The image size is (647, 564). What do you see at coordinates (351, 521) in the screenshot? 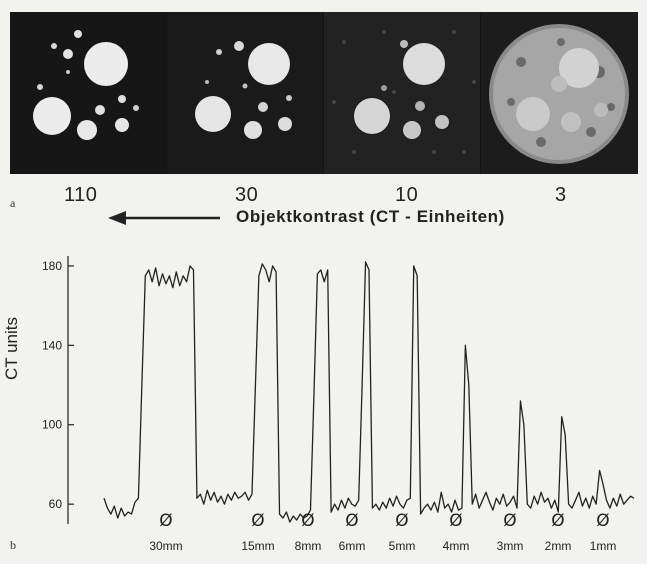
I see `diameter-symbol-6mm: Ø` at bounding box center [351, 521].